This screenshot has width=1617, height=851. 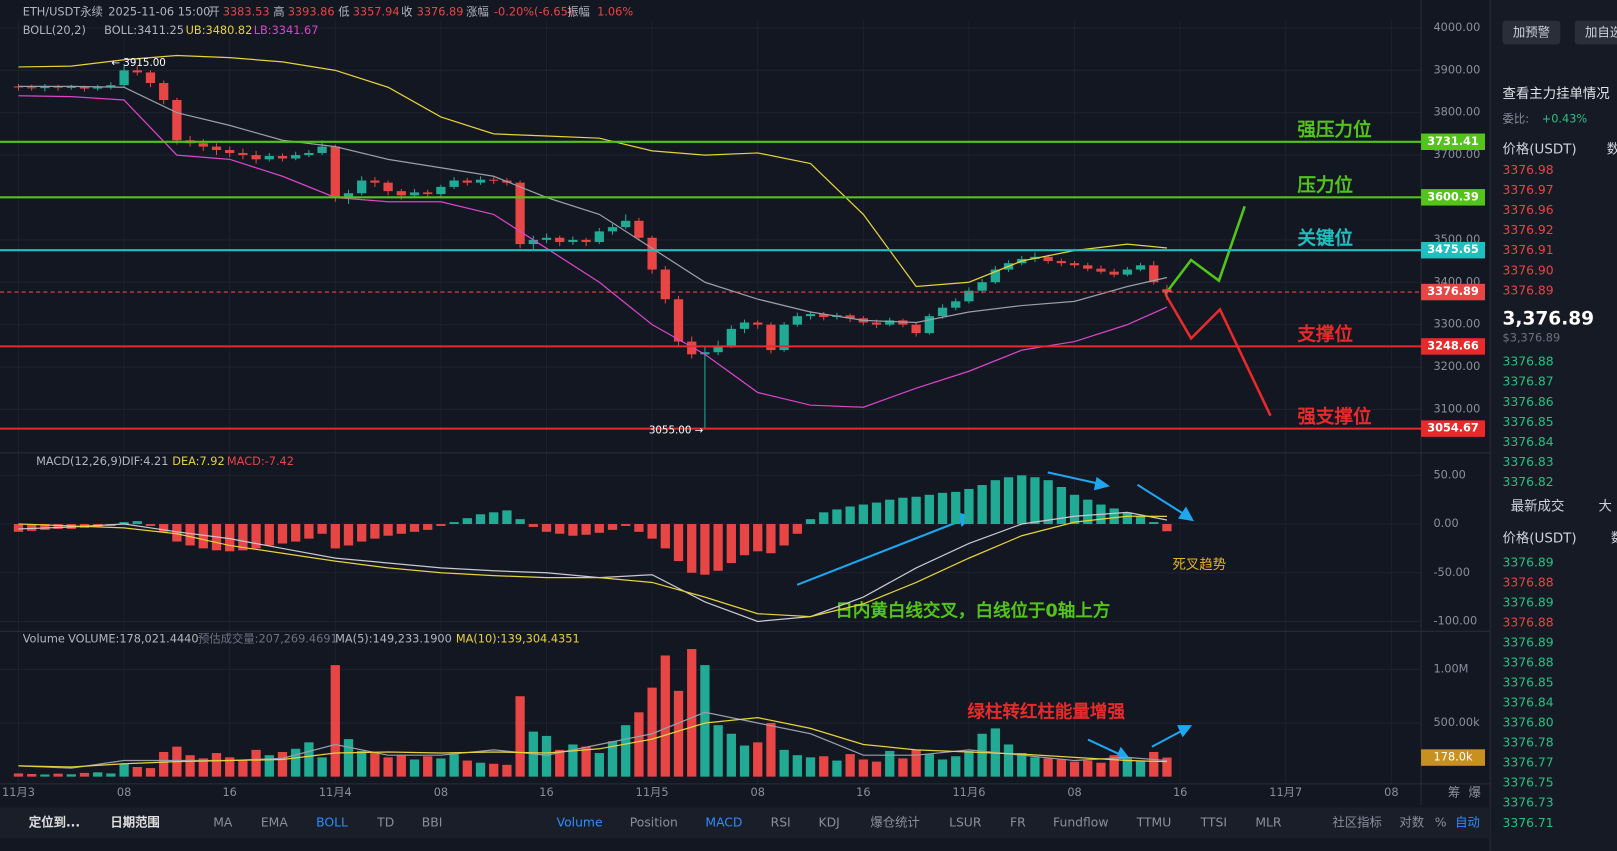 I want to click on toolbar-item: Volume, so click(x=580, y=823).